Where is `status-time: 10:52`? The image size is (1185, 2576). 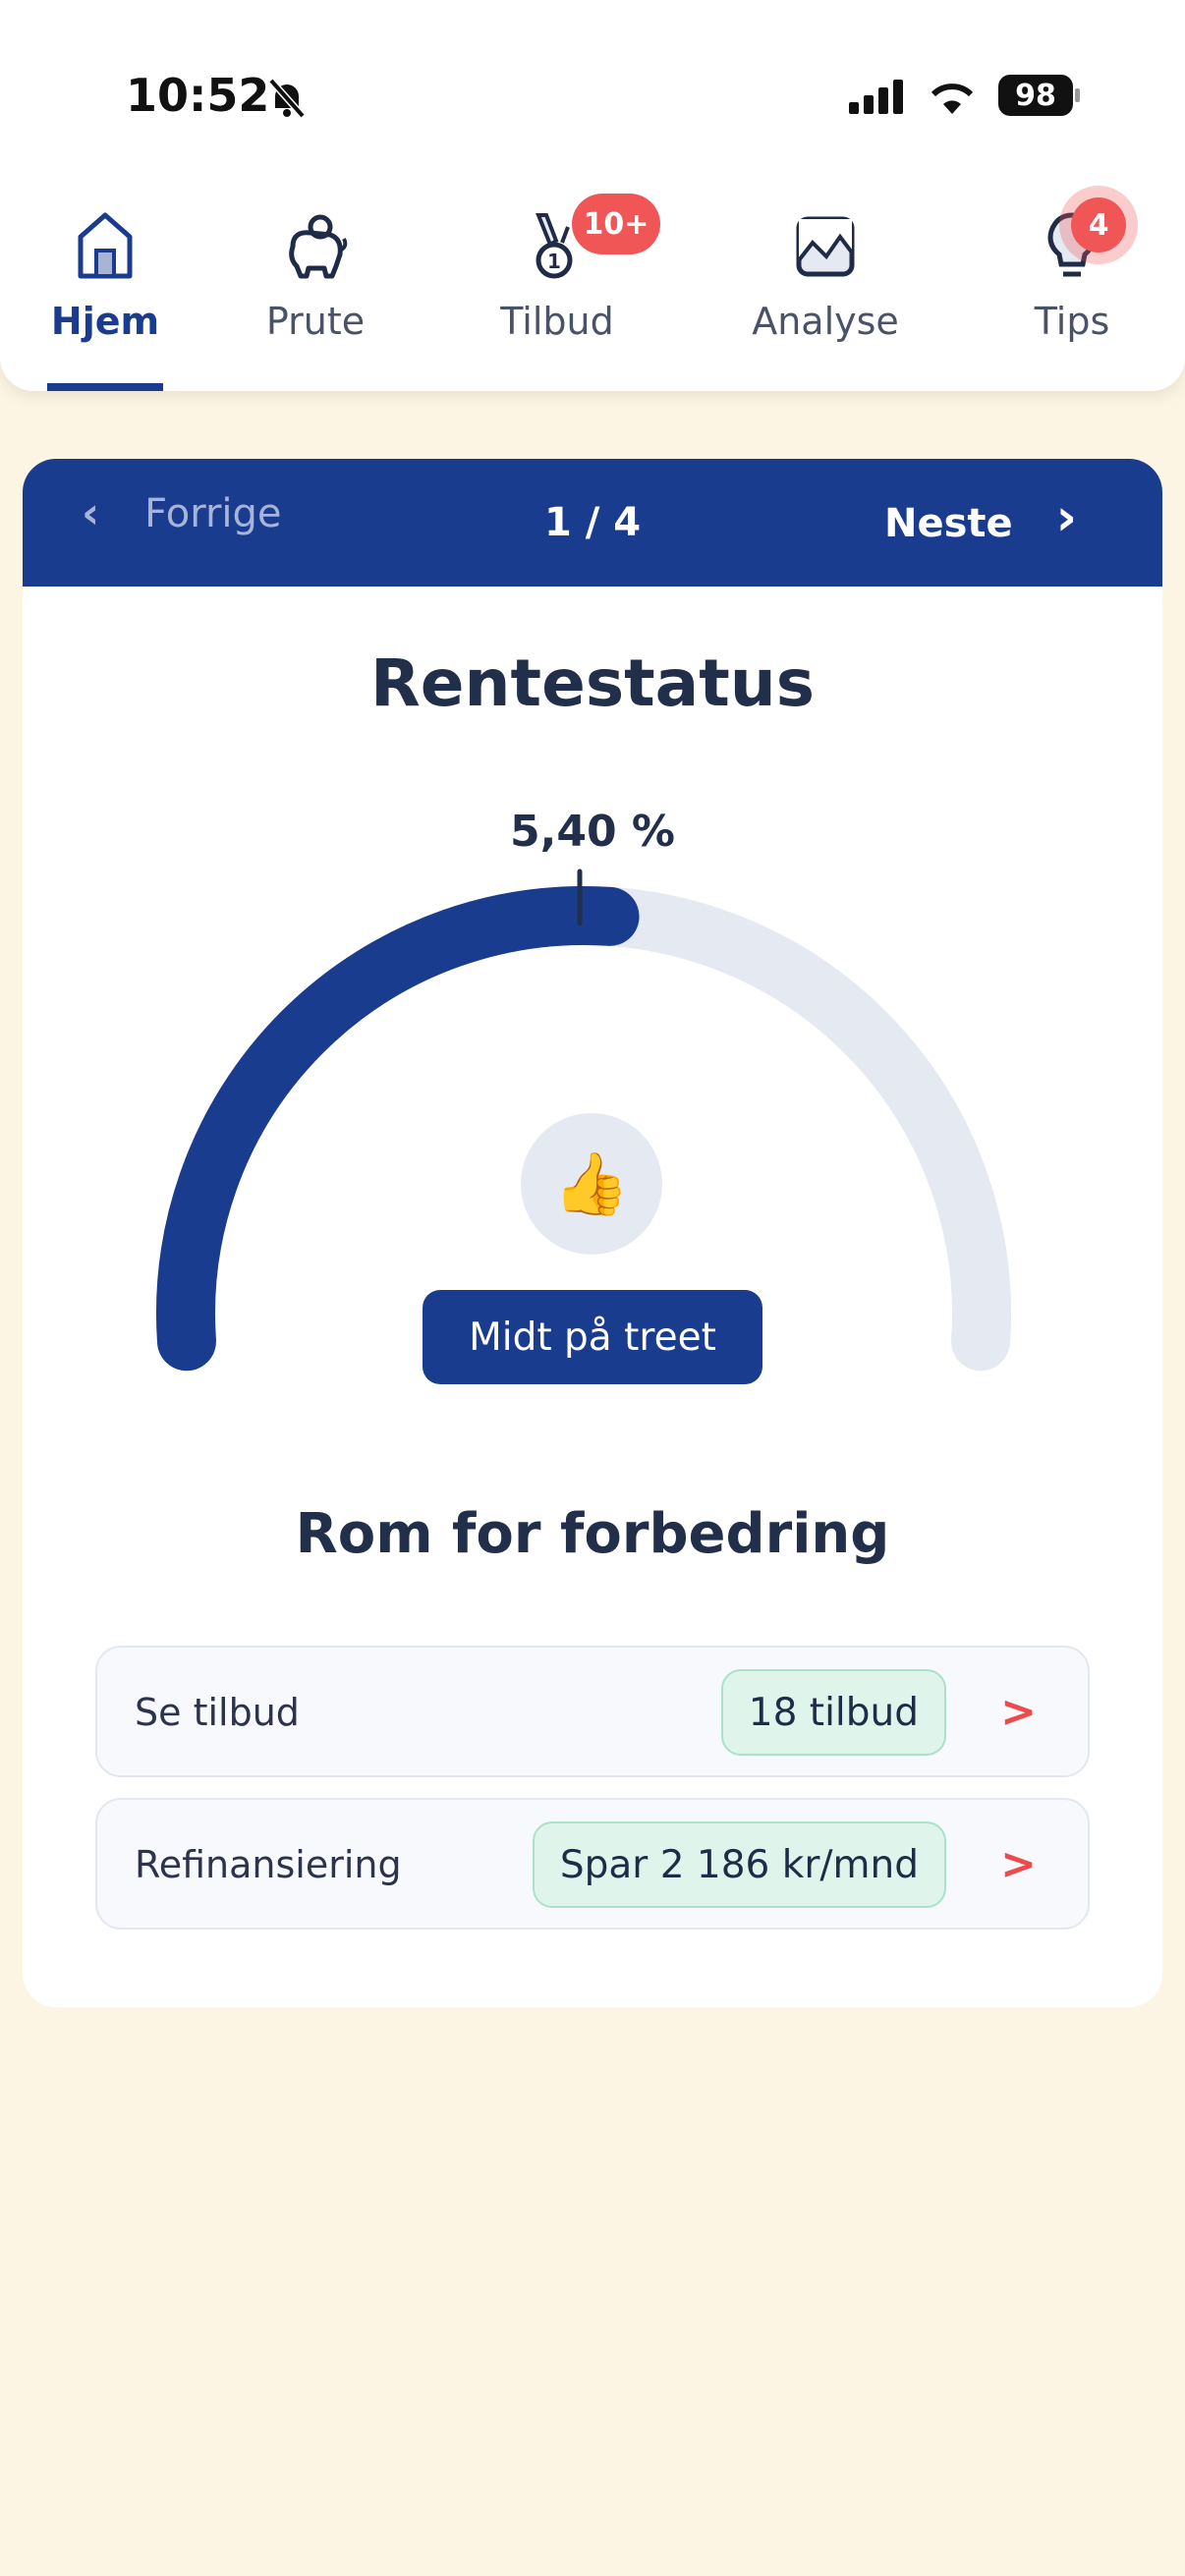
status-time: 10:52 is located at coordinates (198, 95).